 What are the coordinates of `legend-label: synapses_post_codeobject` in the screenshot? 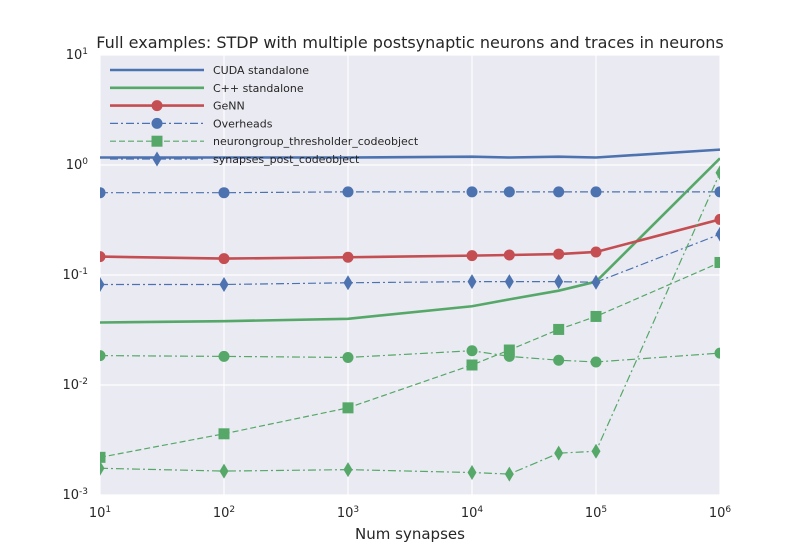 It's located at (286, 159).